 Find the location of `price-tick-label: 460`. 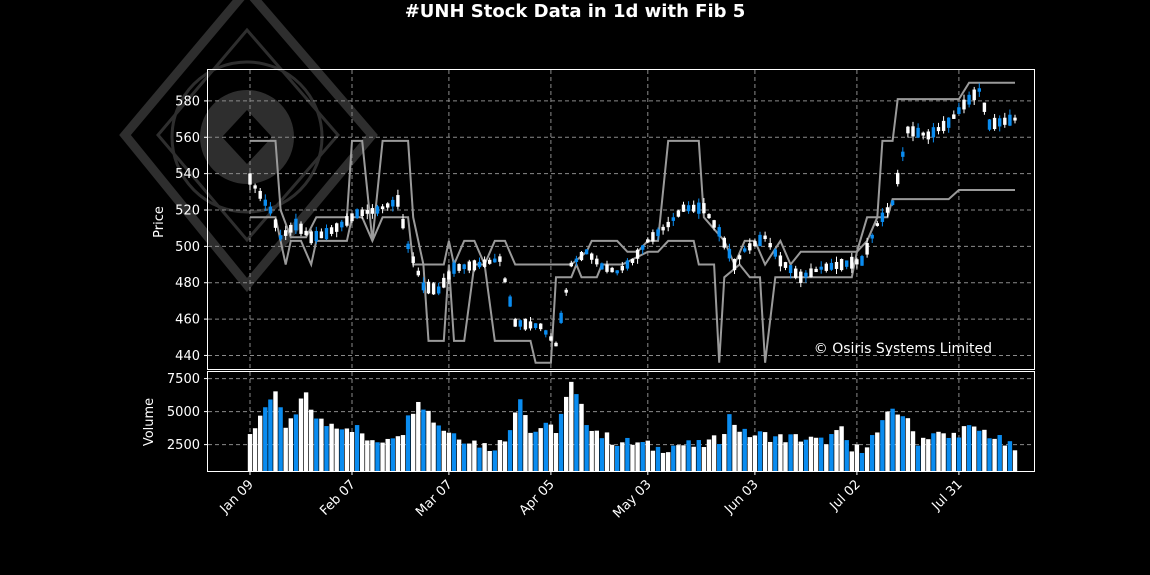

price-tick-label: 460 is located at coordinates (187, 320).